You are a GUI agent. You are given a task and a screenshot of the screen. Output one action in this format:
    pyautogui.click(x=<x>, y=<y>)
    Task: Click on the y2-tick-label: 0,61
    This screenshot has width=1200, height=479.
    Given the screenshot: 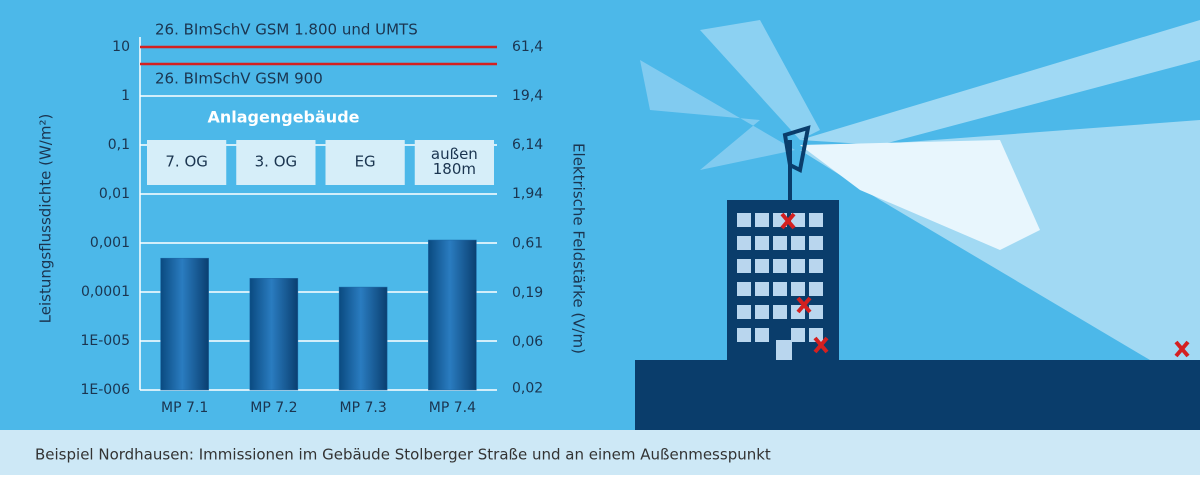 What is the action you would take?
    pyautogui.click(x=527, y=243)
    